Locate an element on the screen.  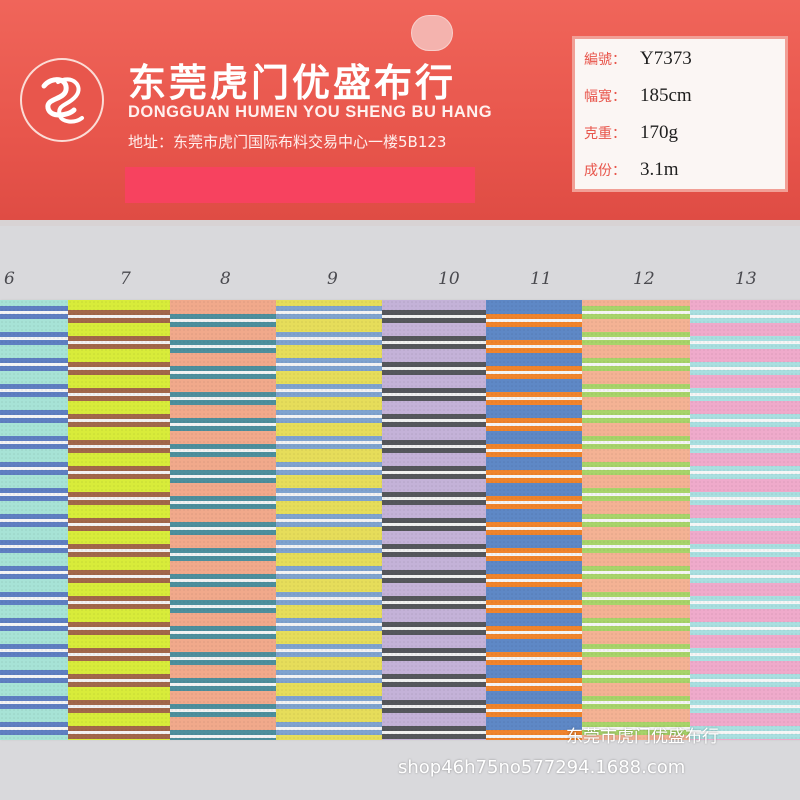
watermark-url: shop46h75no577294.1688.com is located at coordinates (542, 767).